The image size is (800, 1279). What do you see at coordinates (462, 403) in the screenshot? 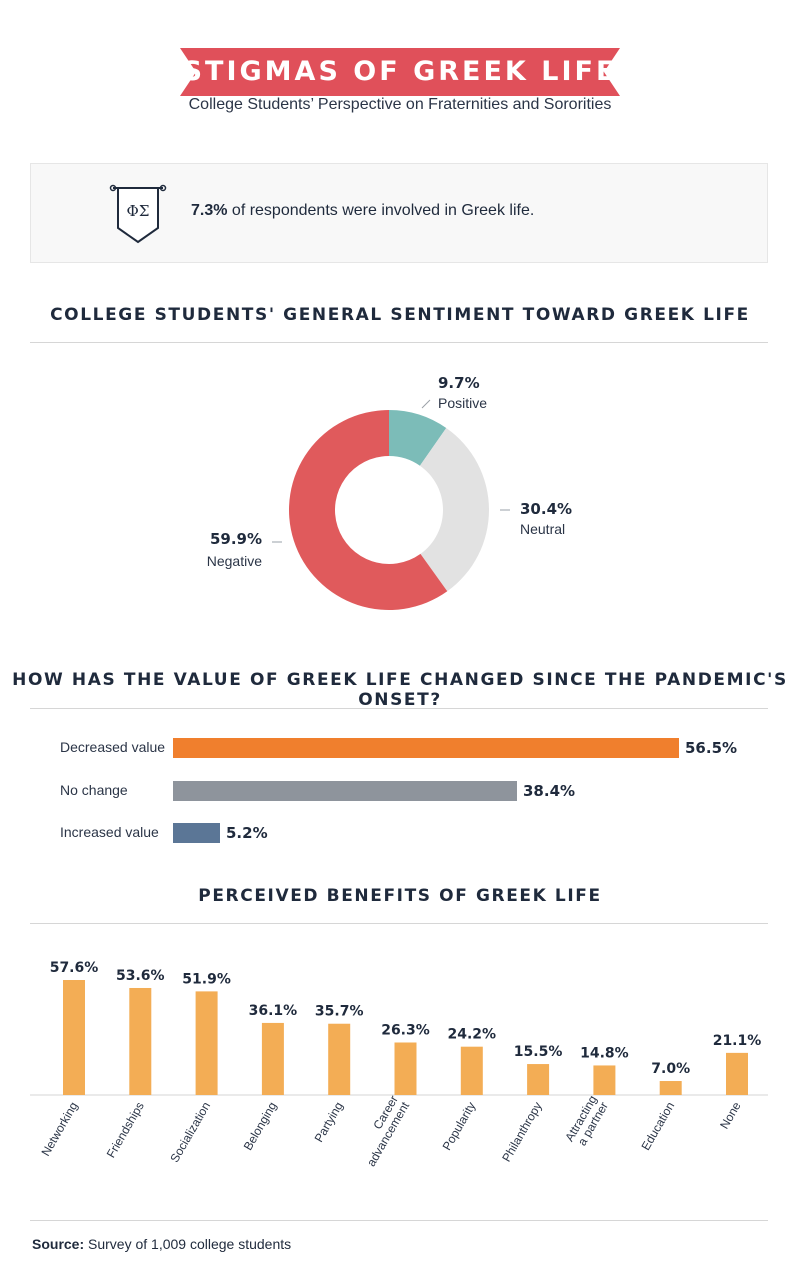
I see `donut-label-positive: Positive` at bounding box center [462, 403].